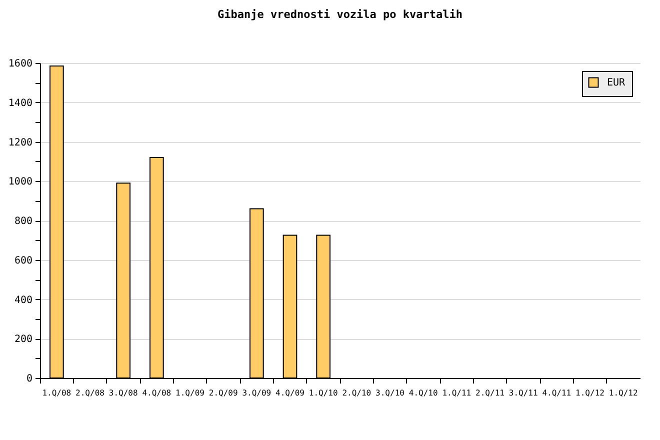 Image resolution: width=660 pixels, height=440 pixels. Describe the element at coordinates (490, 393) in the screenshot. I see `x-tick-label: 2.Q/11` at that location.